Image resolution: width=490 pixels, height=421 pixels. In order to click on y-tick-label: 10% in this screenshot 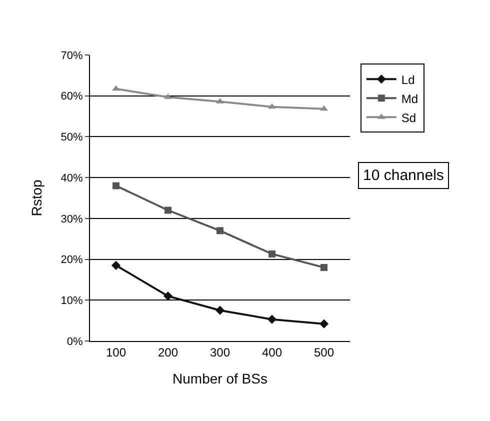, I will do `click(72, 300)`.